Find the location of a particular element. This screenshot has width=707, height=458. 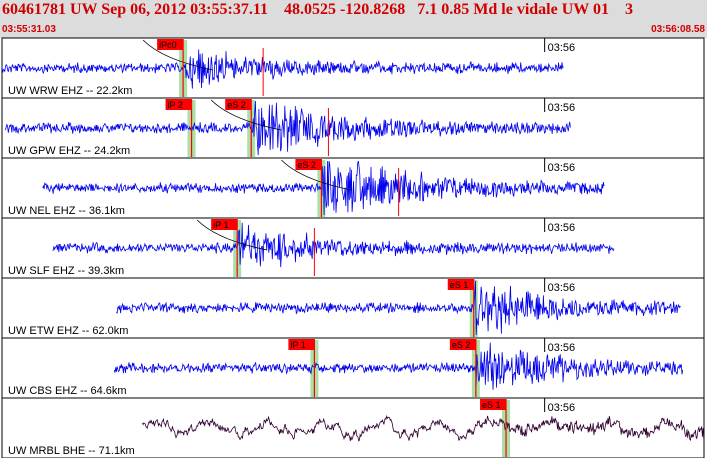

station-label: UW SLF EHZ -- 39.3km is located at coordinates (66, 271).